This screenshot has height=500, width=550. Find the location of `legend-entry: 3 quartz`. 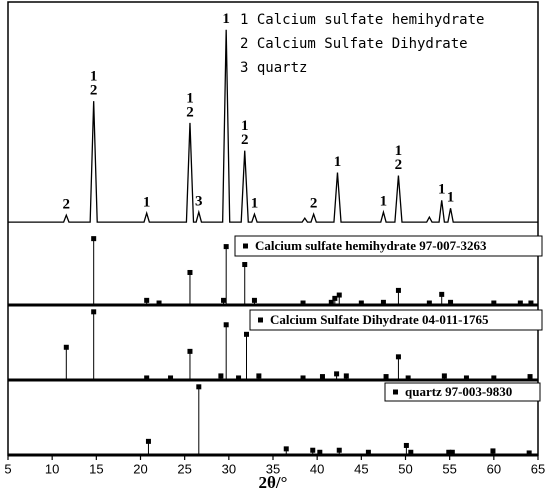

legend-entry: 3 quartz is located at coordinates (273, 68).